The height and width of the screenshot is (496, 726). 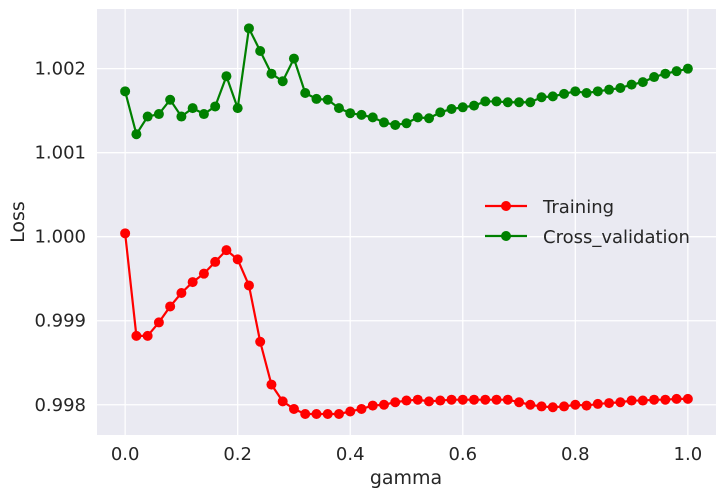 I want to click on legend-entry-training: Training, so click(x=549, y=207).